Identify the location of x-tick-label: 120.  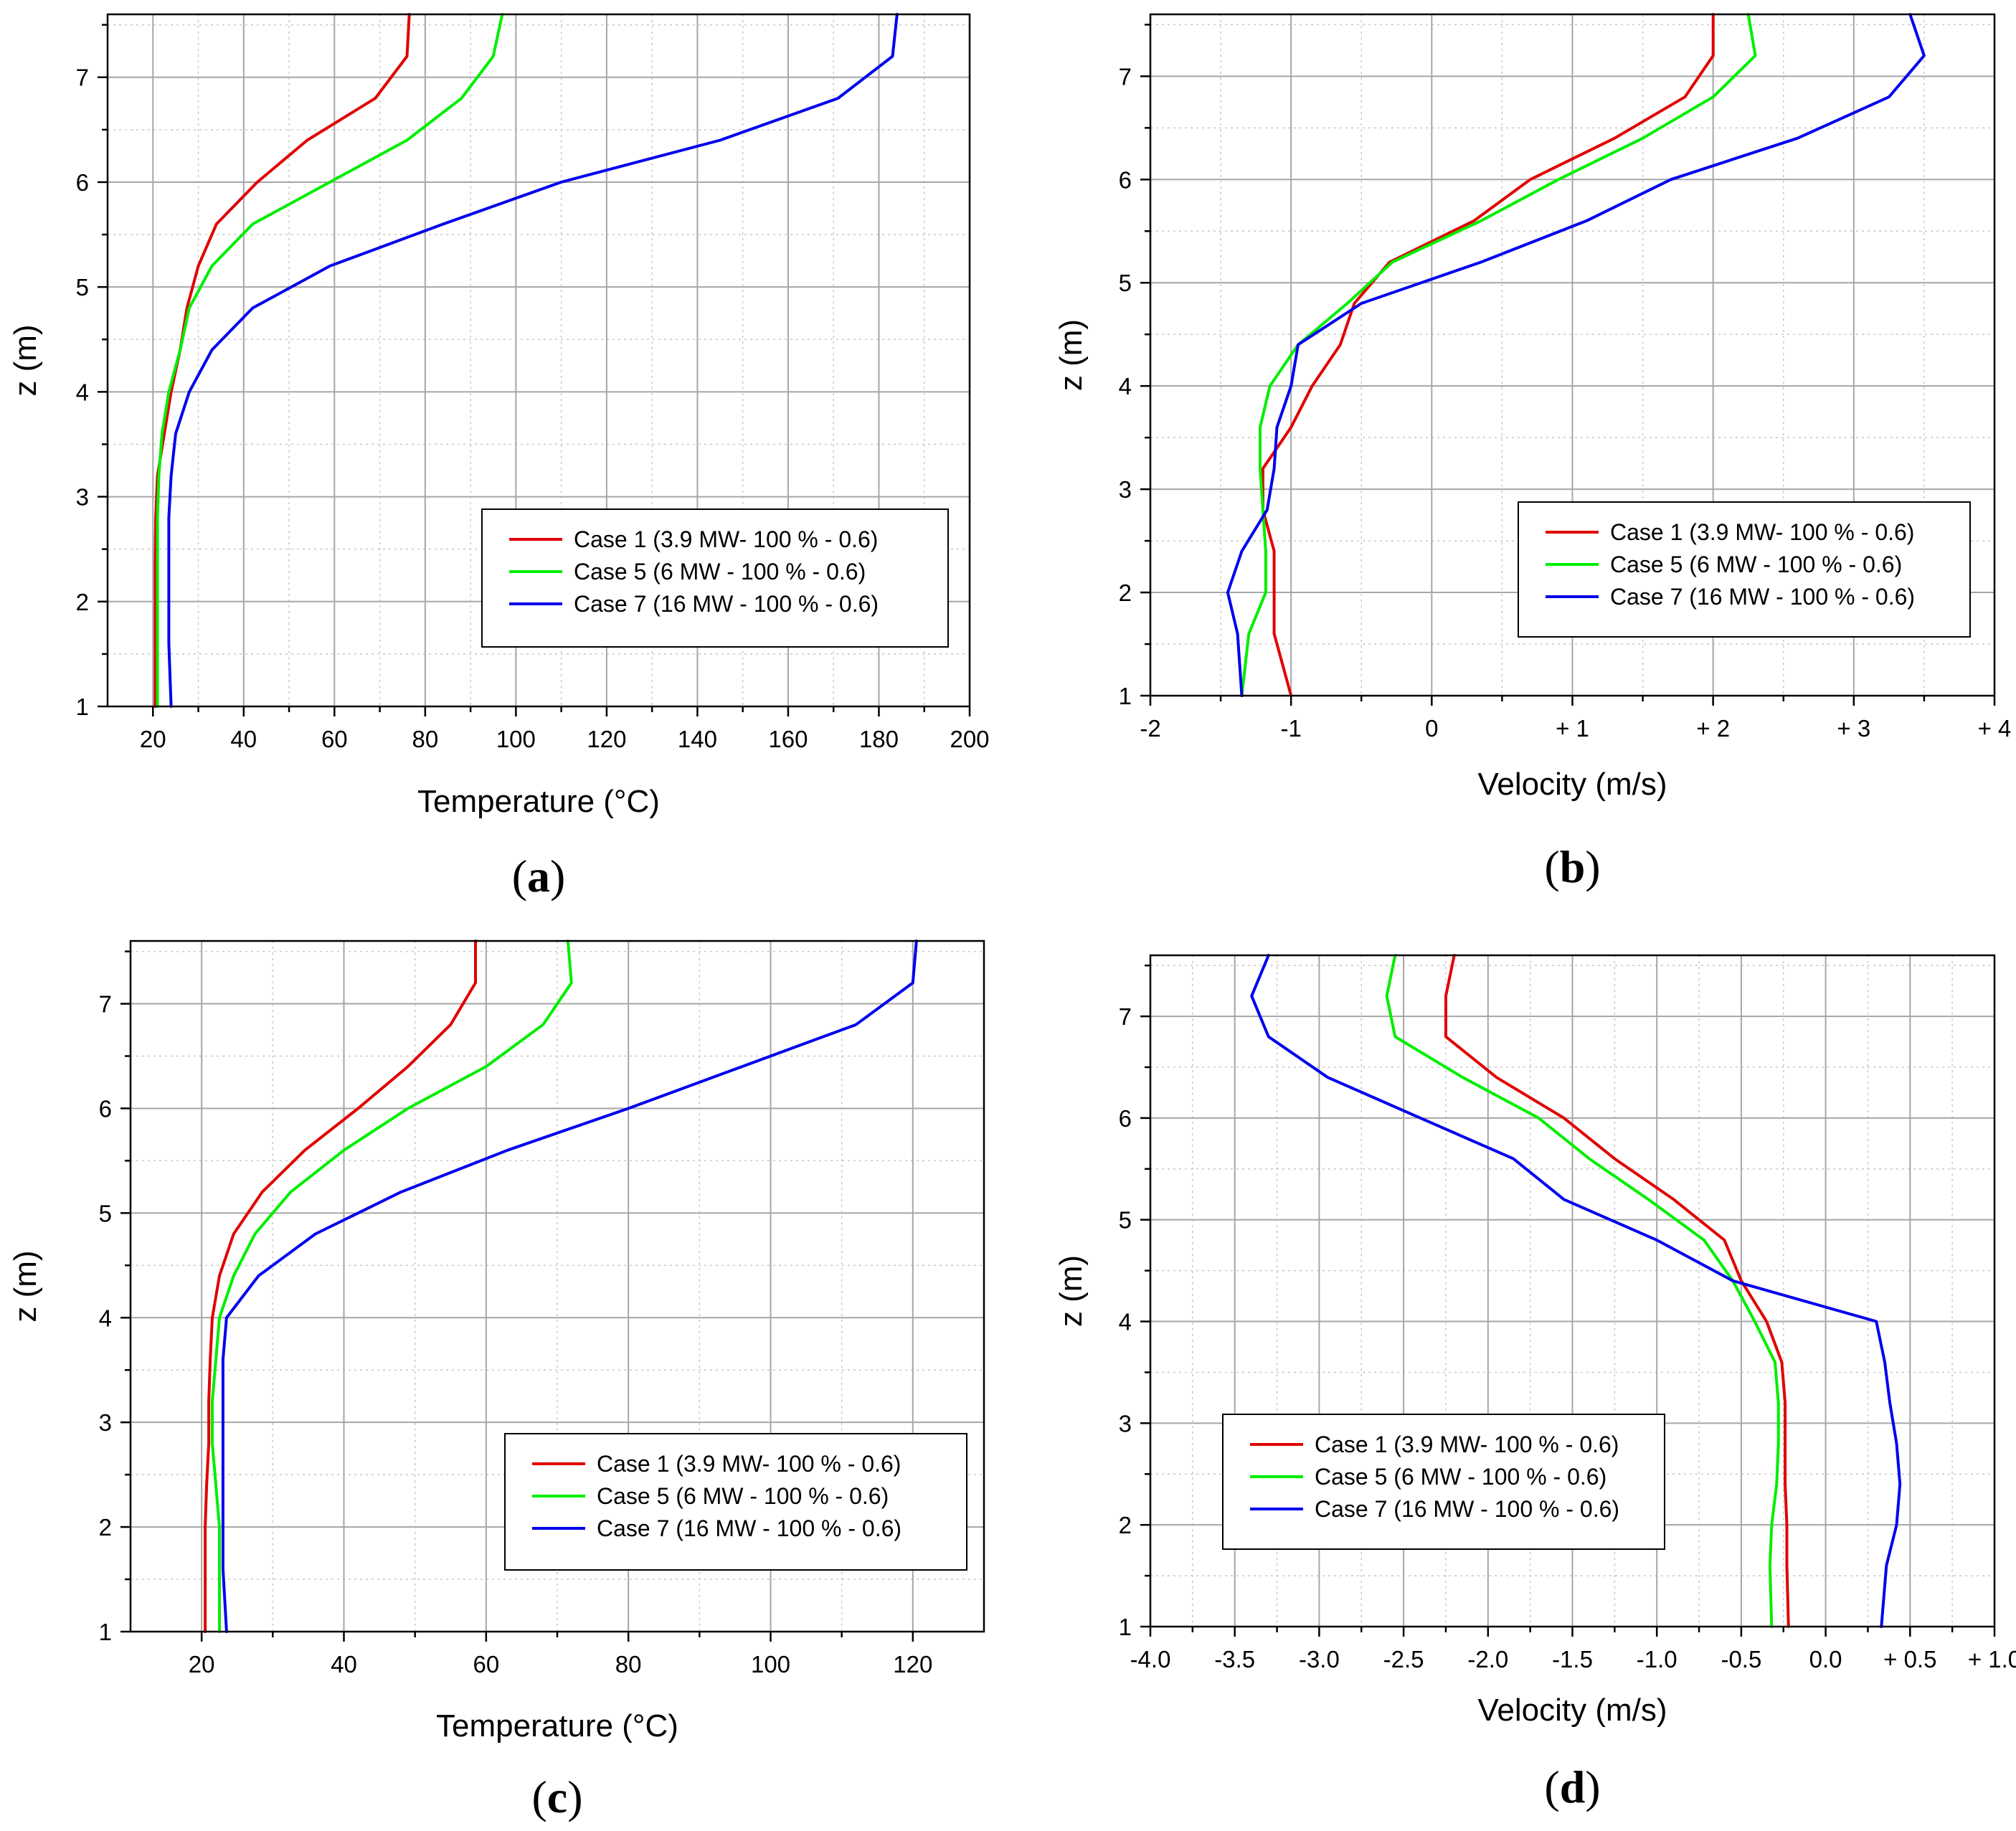
(912, 1664).